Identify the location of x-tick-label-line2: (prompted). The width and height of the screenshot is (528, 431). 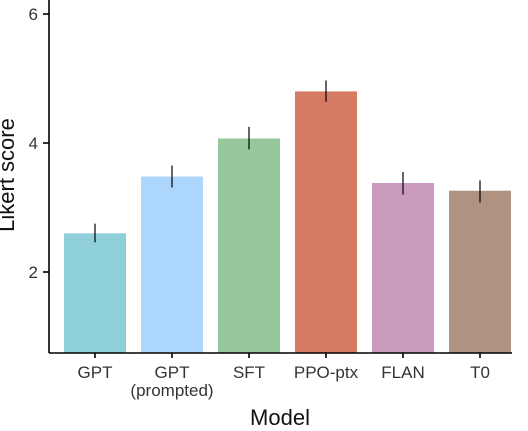
(171, 390).